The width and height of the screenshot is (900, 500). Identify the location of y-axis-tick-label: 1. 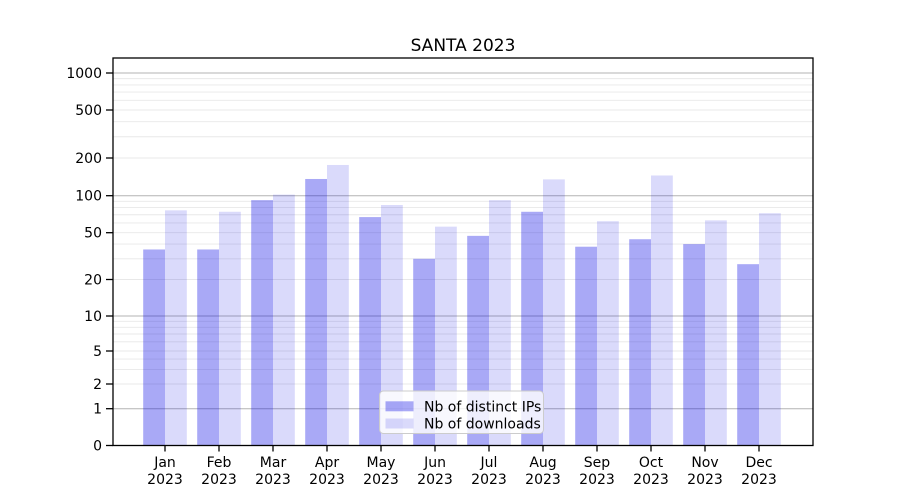
(97, 410).